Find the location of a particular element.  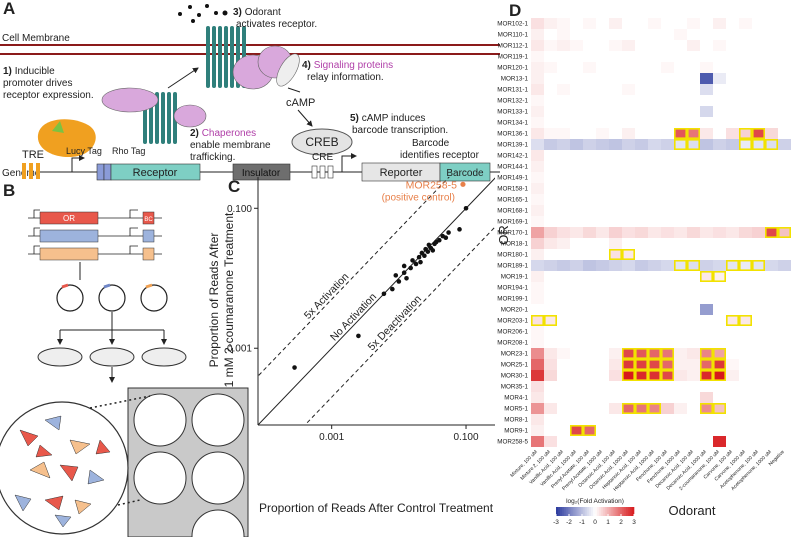

colorbar-tick-label: 1 is located at coordinates (608, 522).